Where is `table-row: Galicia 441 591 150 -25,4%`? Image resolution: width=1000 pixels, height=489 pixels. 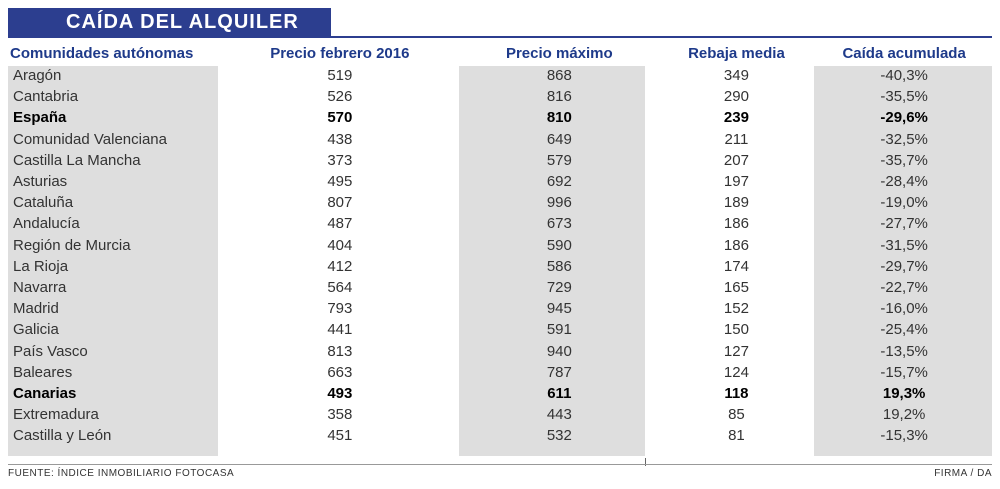
table-row: Galicia 441 591 150 -25,4% is located at coordinates (500, 329).